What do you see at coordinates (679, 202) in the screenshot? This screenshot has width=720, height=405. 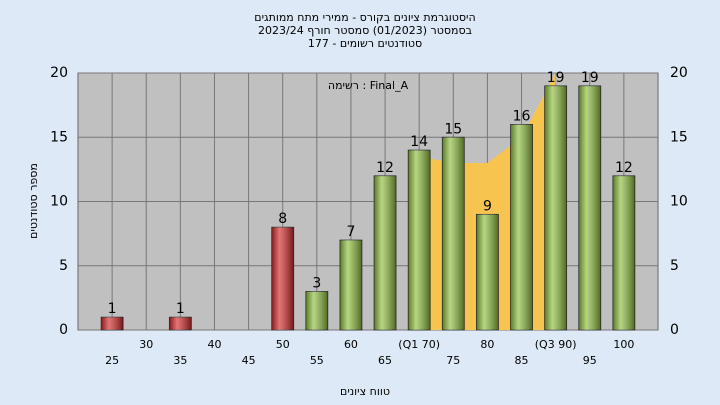 I see `y2-tick-label: 10` at bounding box center [679, 202].